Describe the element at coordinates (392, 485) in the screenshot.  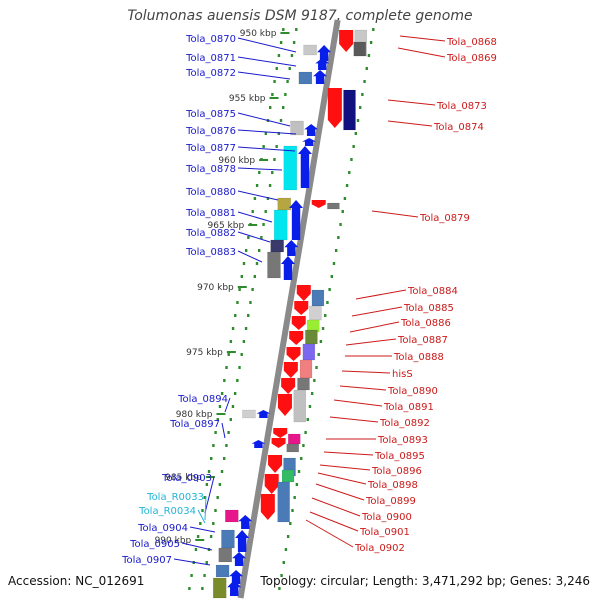
I see `gene-label-right: Tola_0898` at that location.